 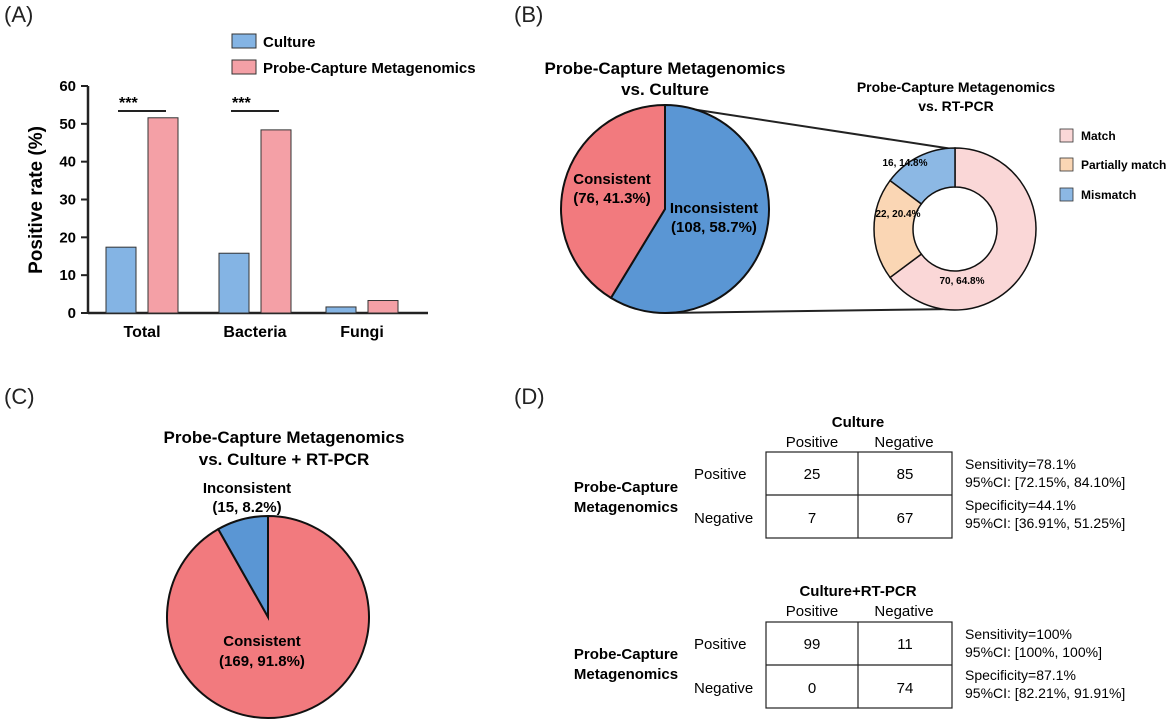 I want to click on pie-b, so click(x=665, y=208).